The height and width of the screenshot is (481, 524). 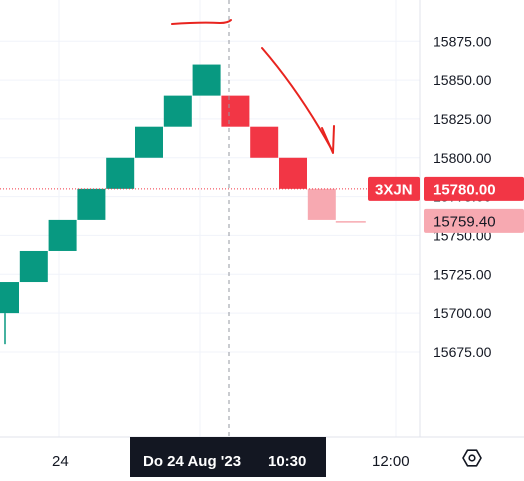 I want to click on annotation-arrow-head, so click(x=328, y=139).